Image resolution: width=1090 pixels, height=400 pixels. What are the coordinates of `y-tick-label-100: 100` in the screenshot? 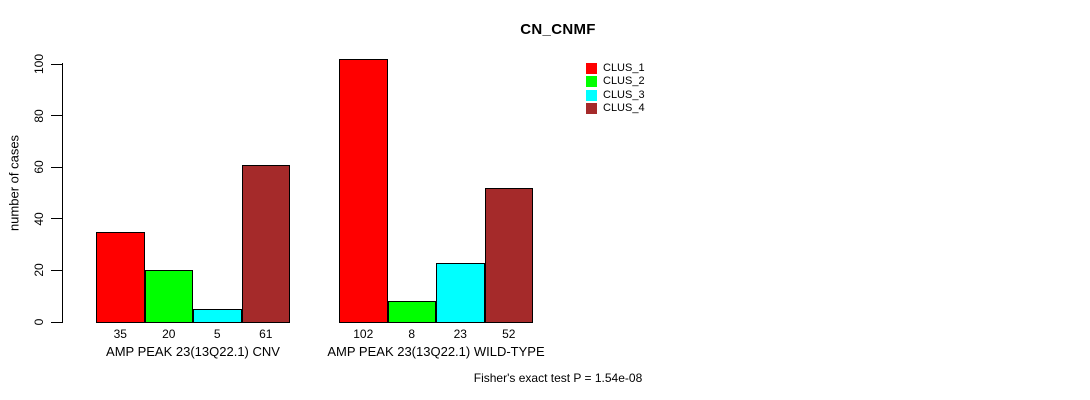 It's located at (39, 64).